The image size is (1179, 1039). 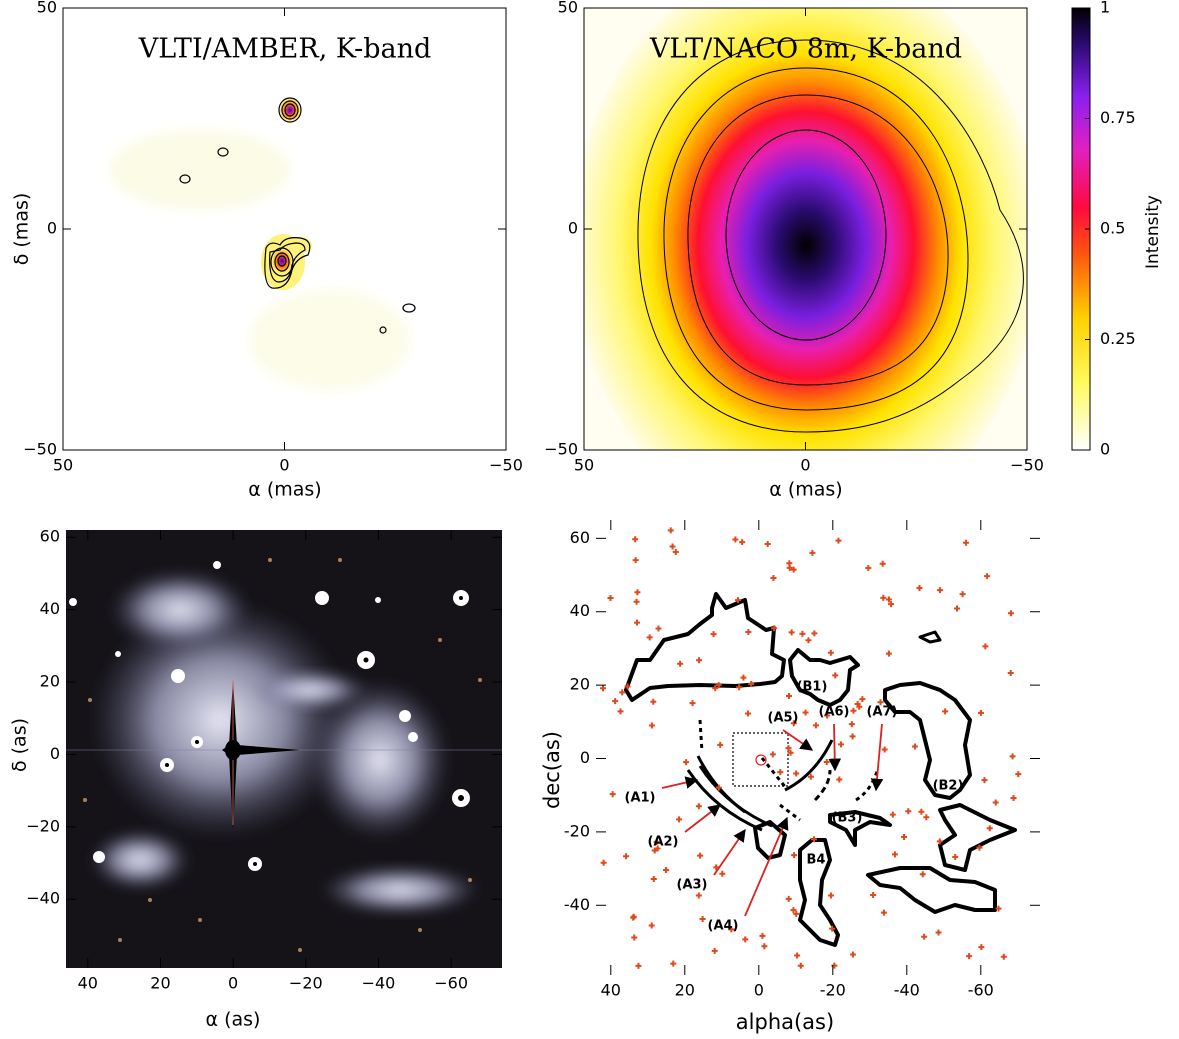 What do you see at coordinates (785, 1022) in the screenshot?
I see `x-axis-label: alpha(as)` at bounding box center [785, 1022].